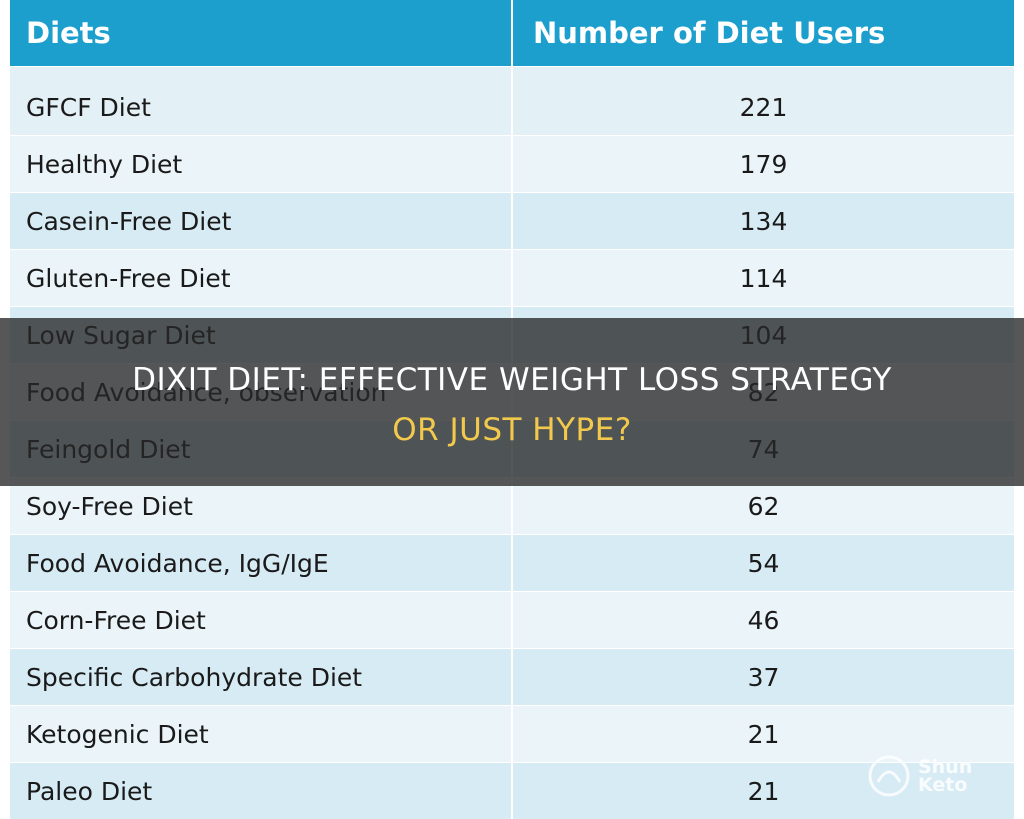 This screenshot has width=1024, height=819. I want to click on diet-name: Healthy Diet, so click(260, 164).